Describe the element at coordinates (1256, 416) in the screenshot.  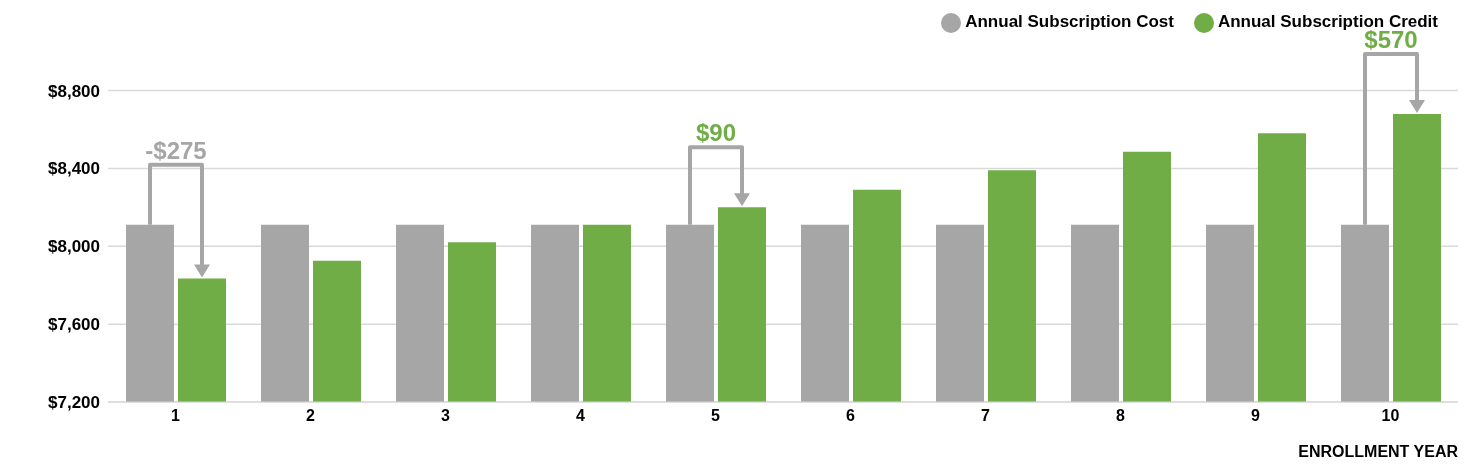
I see `x-tick-label: 9` at that location.